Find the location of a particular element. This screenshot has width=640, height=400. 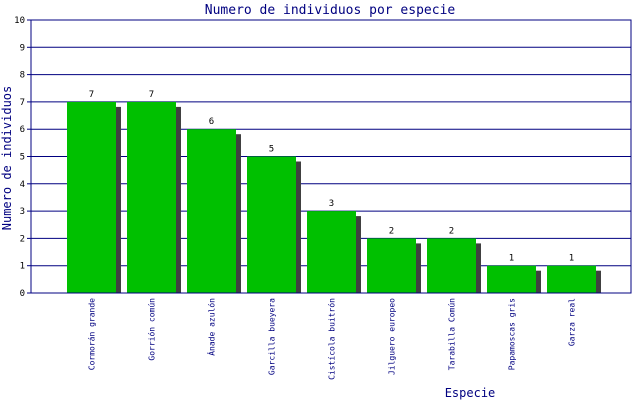

y-tick-label: 2 is located at coordinates (22, 239).